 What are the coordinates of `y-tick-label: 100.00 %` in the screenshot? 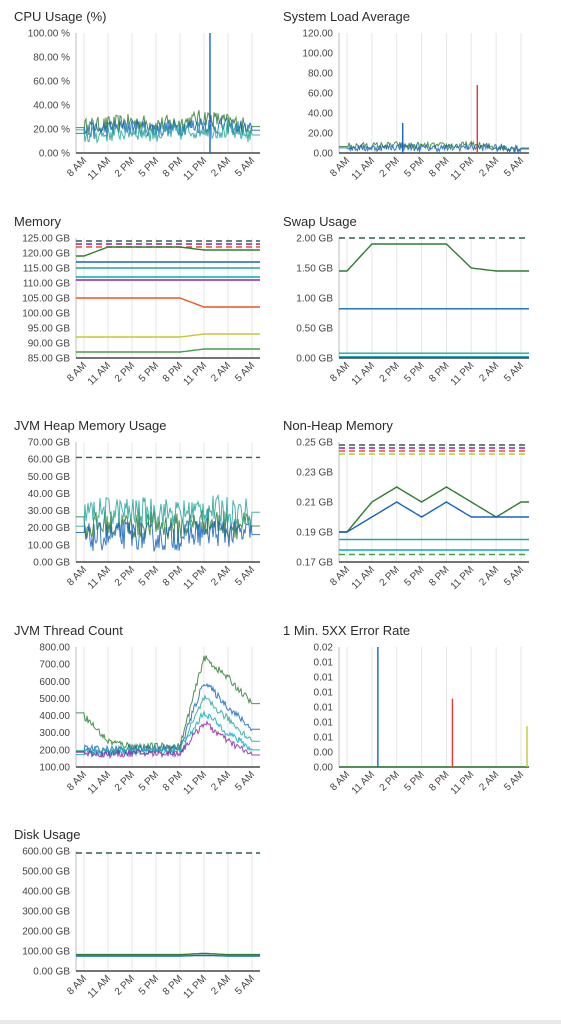 It's located at (49, 34).